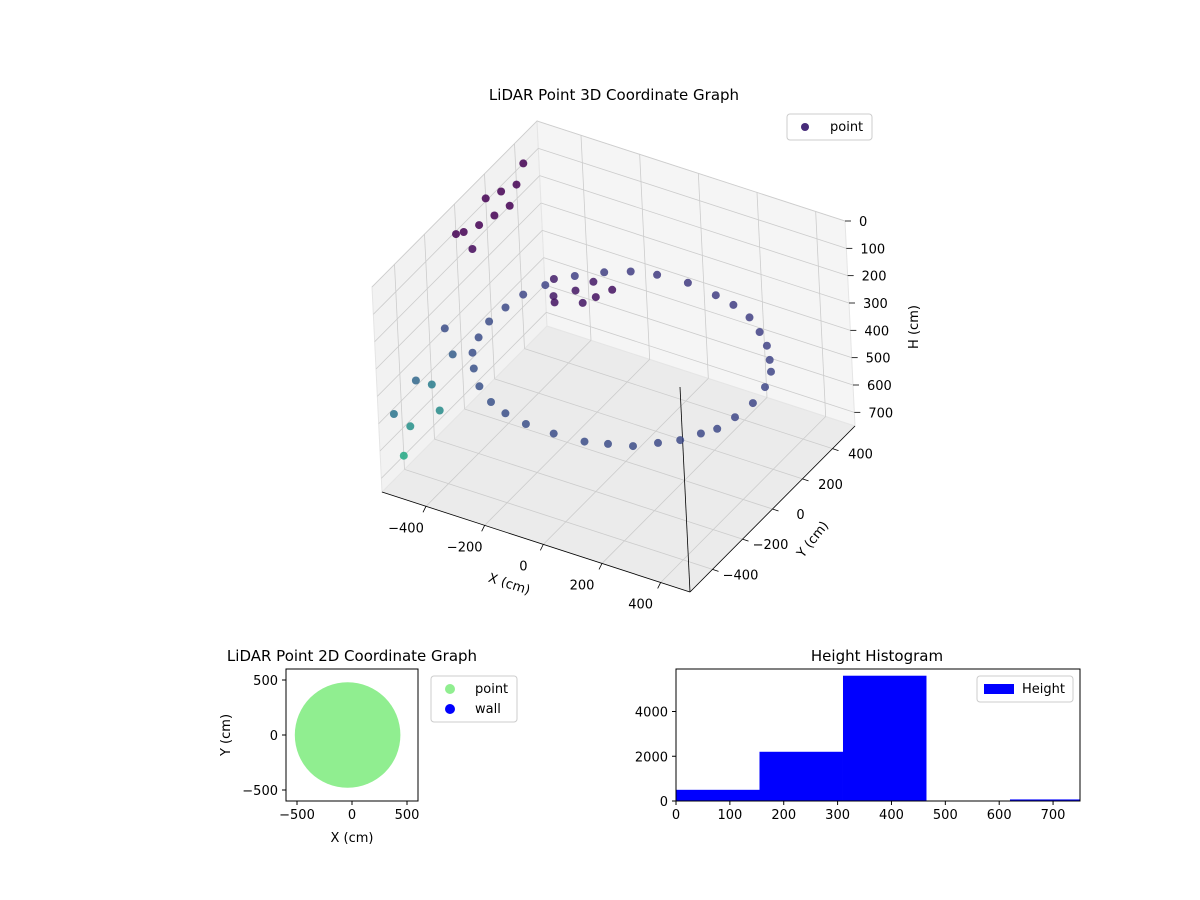 Image resolution: width=1200 pixels, height=900 pixels. What do you see at coordinates (999, 815) in the screenshot?
I see `x-tick-label: 600` at bounding box center [999, 815].